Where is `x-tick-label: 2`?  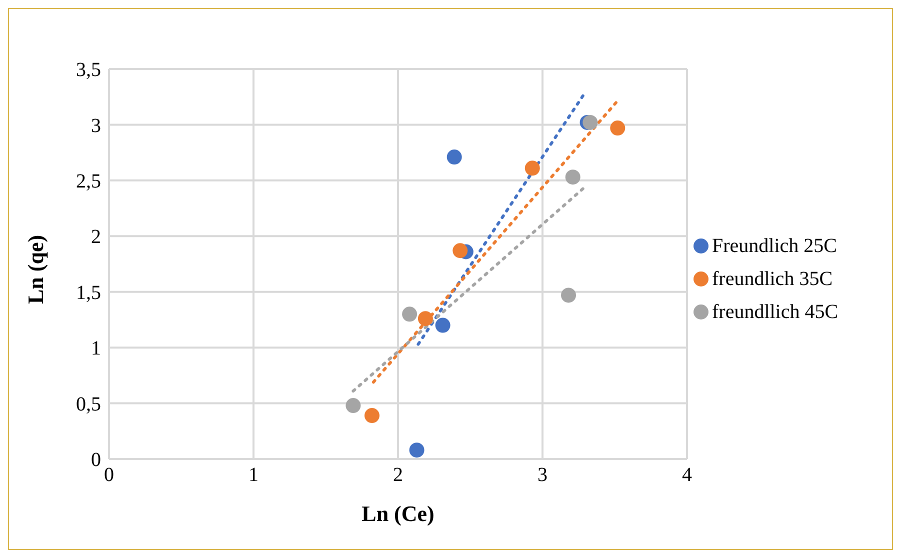 x-tick-label: 2 is located at coordinates (398, 475).